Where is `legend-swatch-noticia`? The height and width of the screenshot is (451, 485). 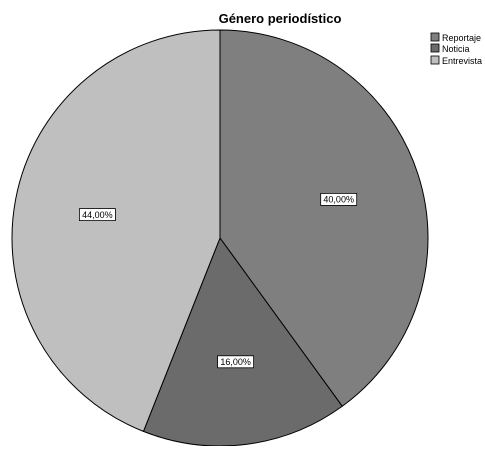
legend-swatch-noticia is located at coordinates (435, 48).